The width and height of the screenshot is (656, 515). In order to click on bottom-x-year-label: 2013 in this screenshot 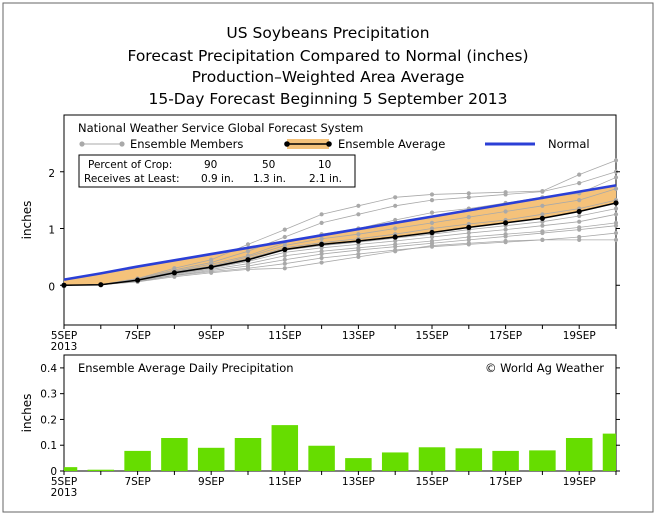, I will do `click(64, 493)`.